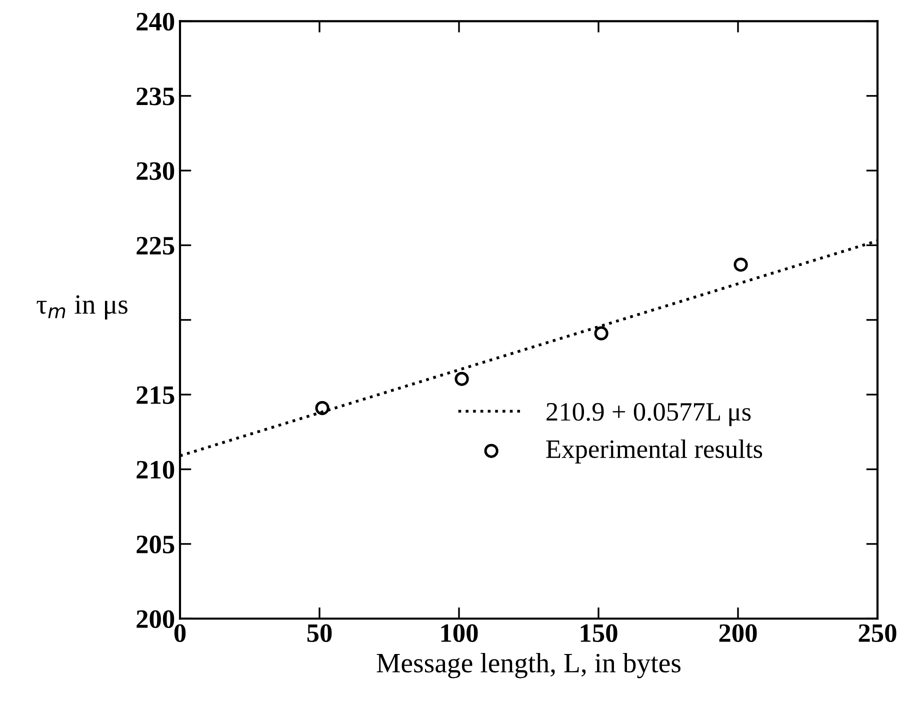 Image resolution: width=900 pixels, height=707 pixels. What do you see at coordinates (155, 21) in the screenshot?
I see `y-tick-label: 240` at bounding box center [155, 21].